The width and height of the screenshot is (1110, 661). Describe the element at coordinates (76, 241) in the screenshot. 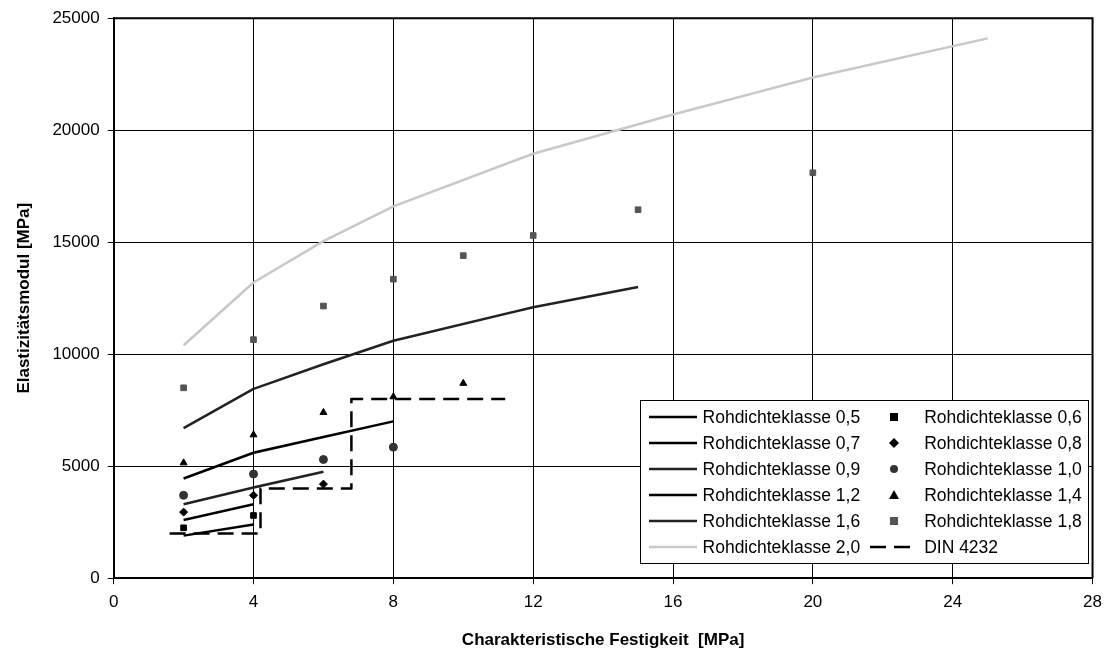

I see `y-tick-label: 15000` at that location.